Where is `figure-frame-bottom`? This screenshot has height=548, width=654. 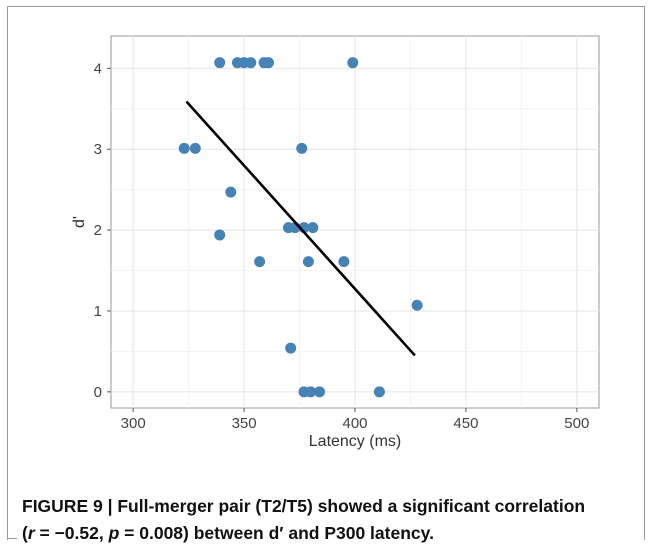
figure-frame-bottom is located at coordinates (12, 538).